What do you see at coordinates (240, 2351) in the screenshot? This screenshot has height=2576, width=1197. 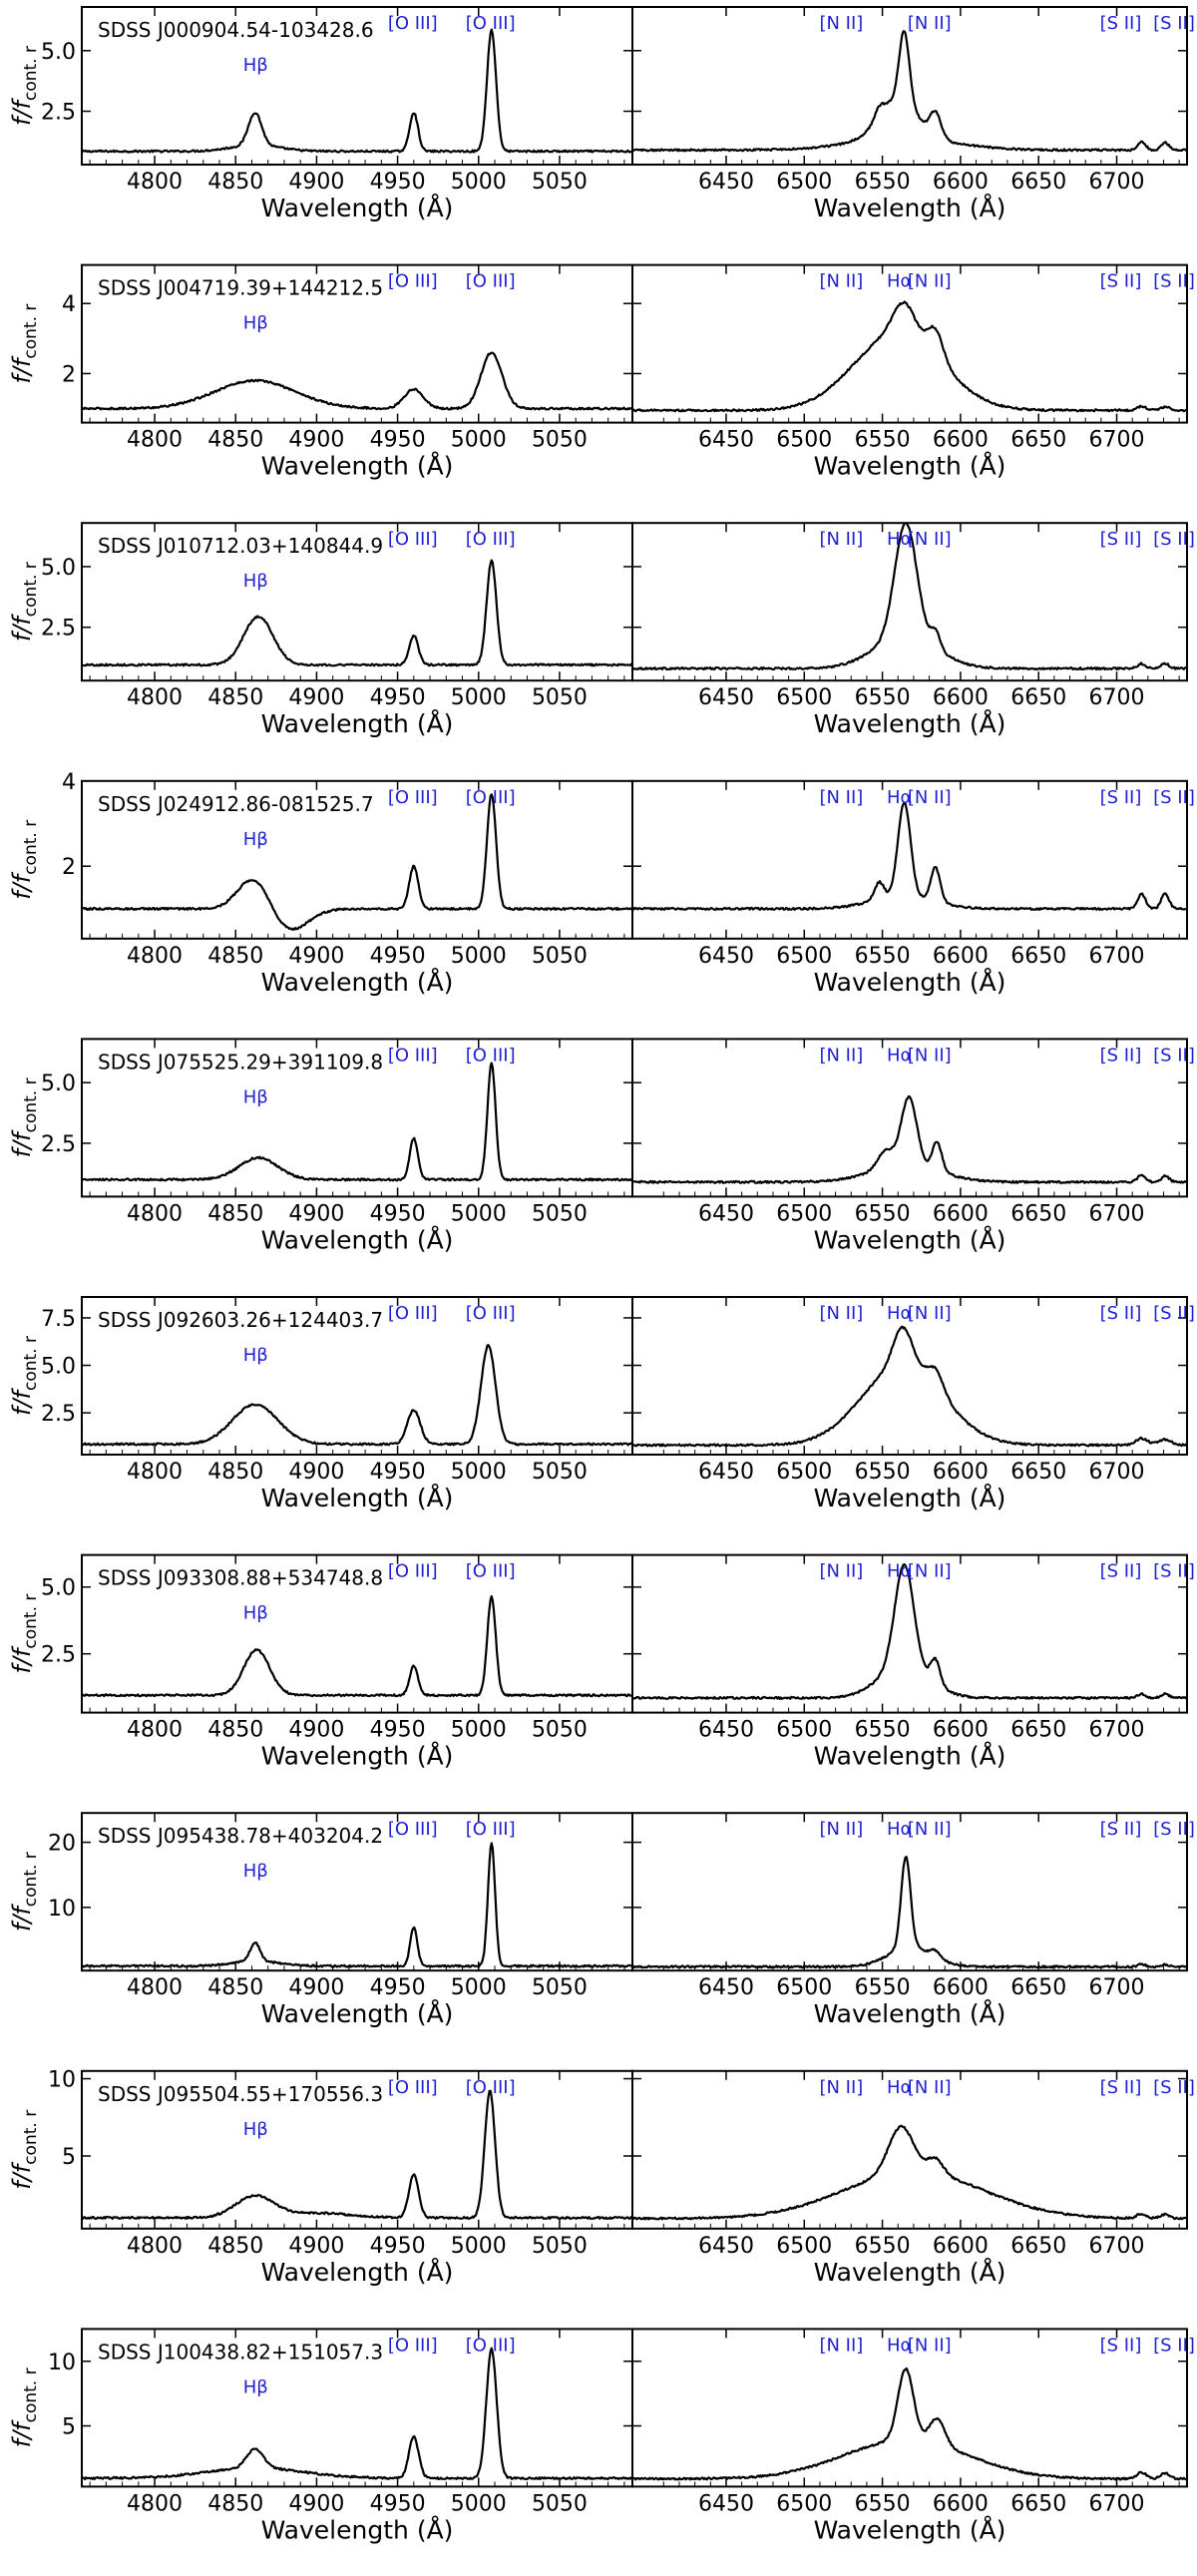 I see `object-name: SDSS J100438.82+151057.3` at bounding box center [240, 2351].